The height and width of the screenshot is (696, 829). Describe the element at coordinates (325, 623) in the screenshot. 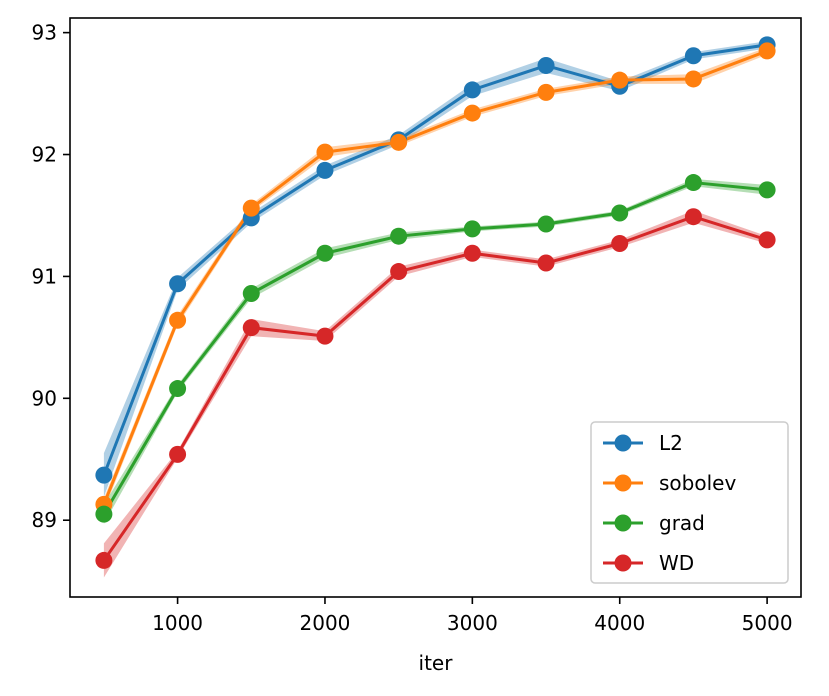

I see `x-tick-label: 2000` at that location.